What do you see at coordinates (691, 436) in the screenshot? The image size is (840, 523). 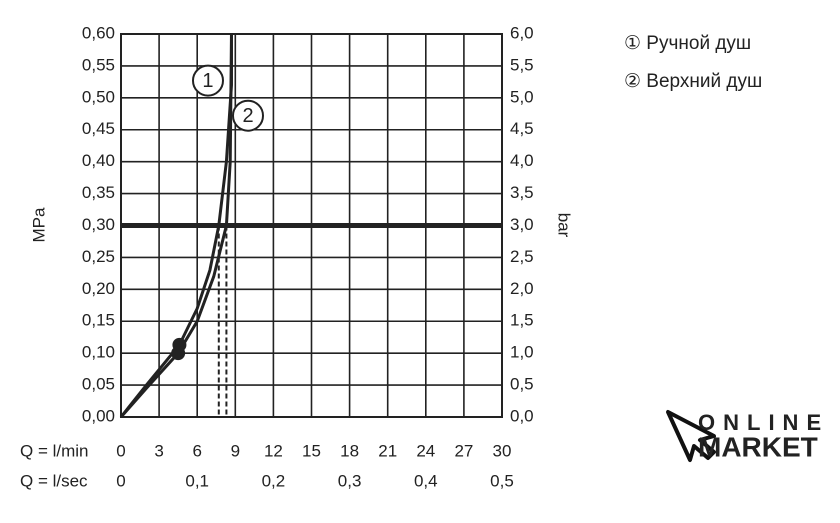 I see `logo-cursor` at bounding box center [691, 436].